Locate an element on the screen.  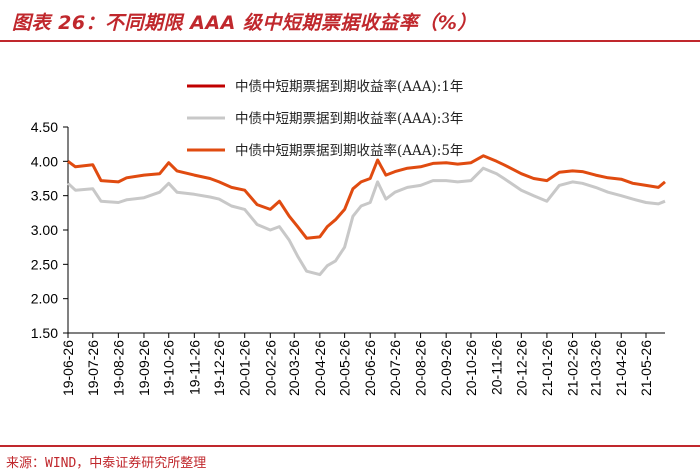
legend-label-series_1y: 中债中短期票据到期收益率(AAA):1年 is located at coordinates (349, 86).